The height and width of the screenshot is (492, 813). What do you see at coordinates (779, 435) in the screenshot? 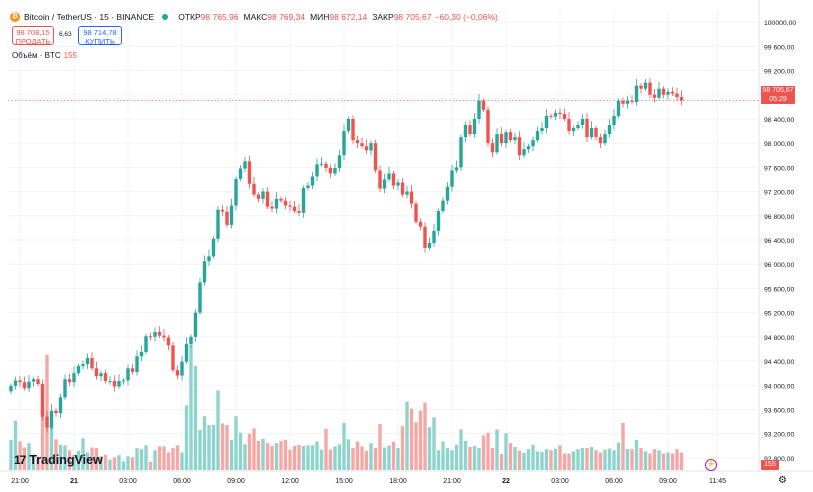
I see `y-tick-label: 93 200,00` at bounding box center [779, 435].